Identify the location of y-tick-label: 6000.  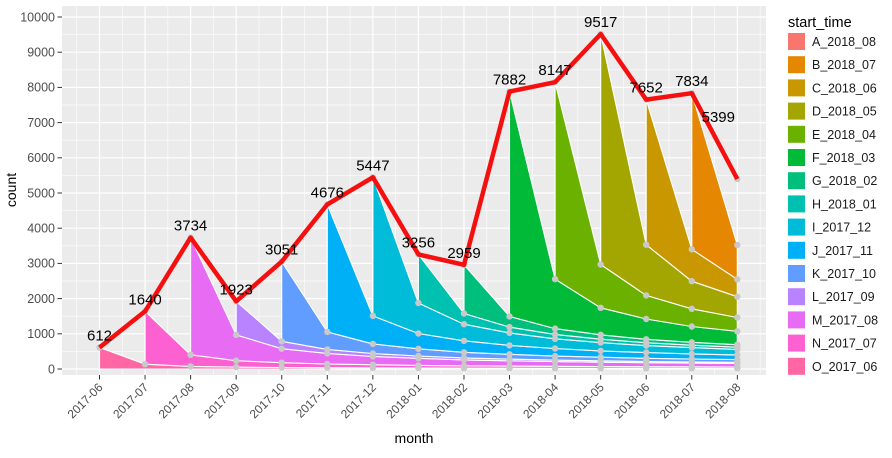
(41, 158).